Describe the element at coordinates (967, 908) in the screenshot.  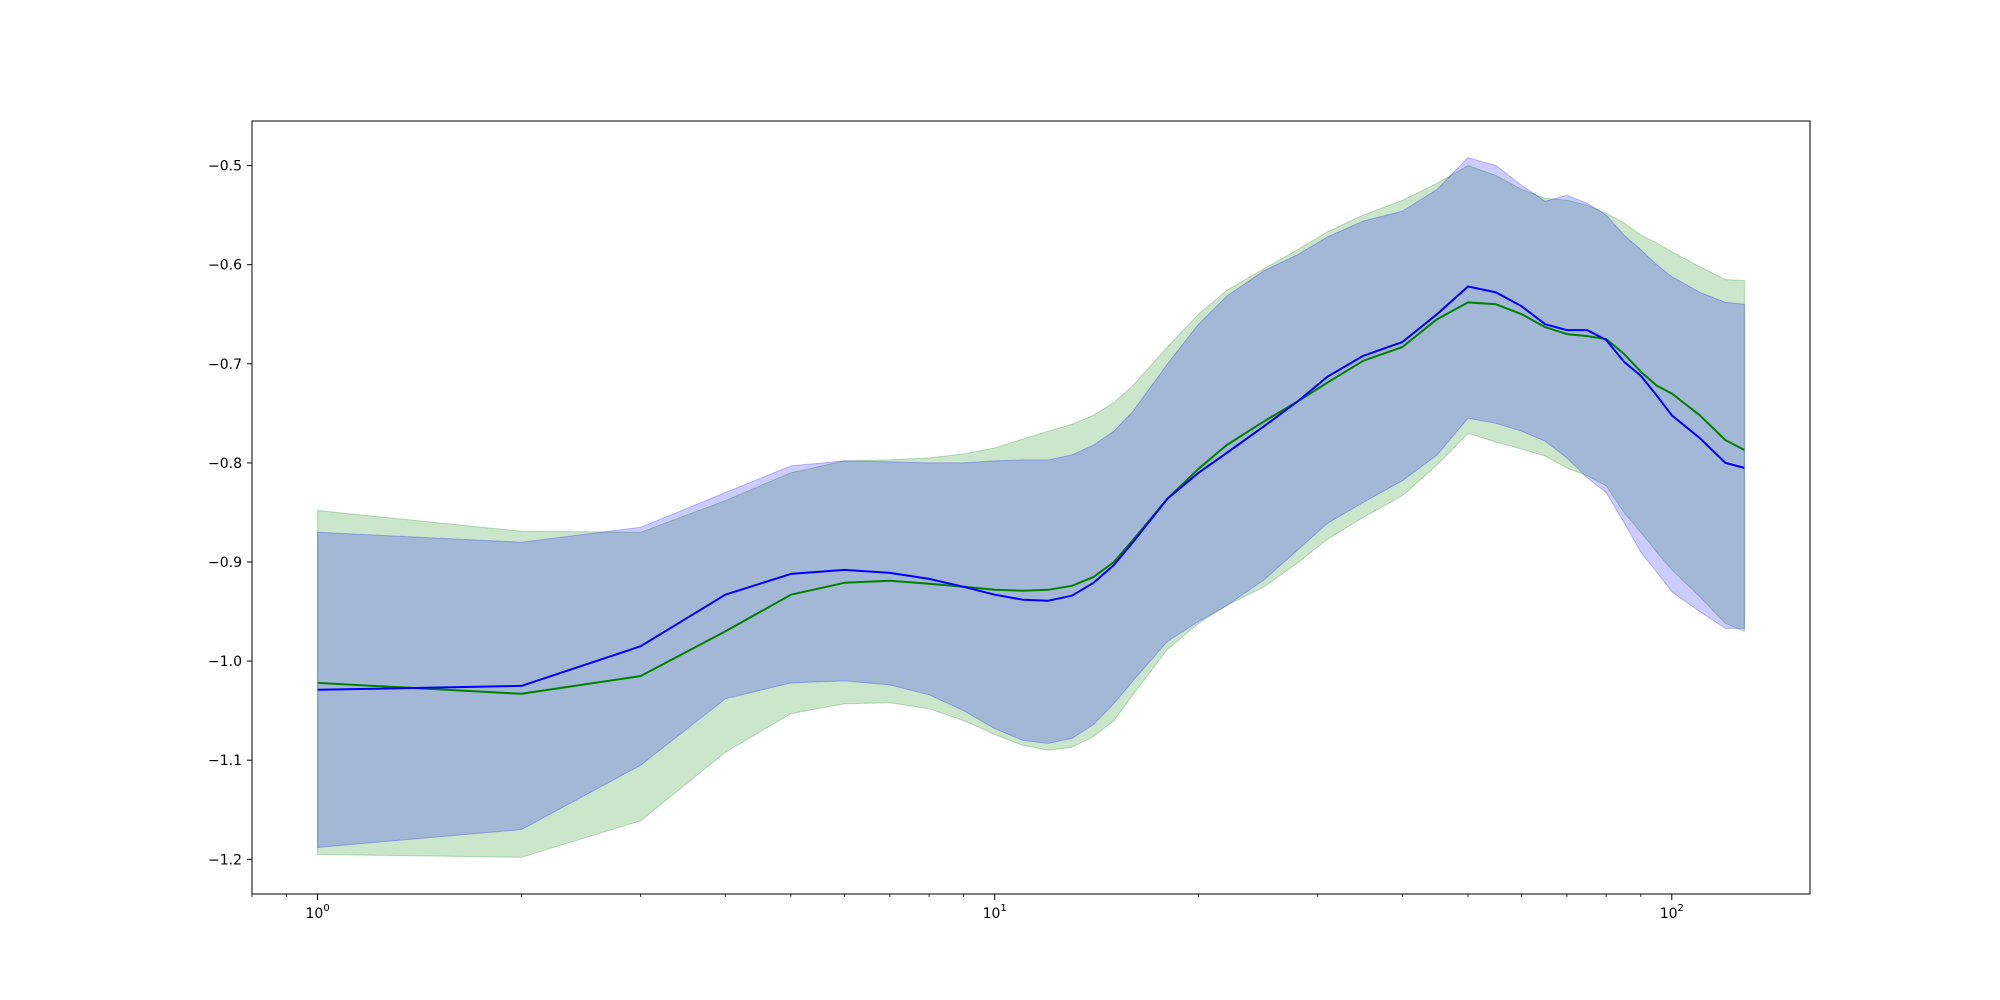
I see `x-axis: 10⁰ 10¹ 10²` at that location.